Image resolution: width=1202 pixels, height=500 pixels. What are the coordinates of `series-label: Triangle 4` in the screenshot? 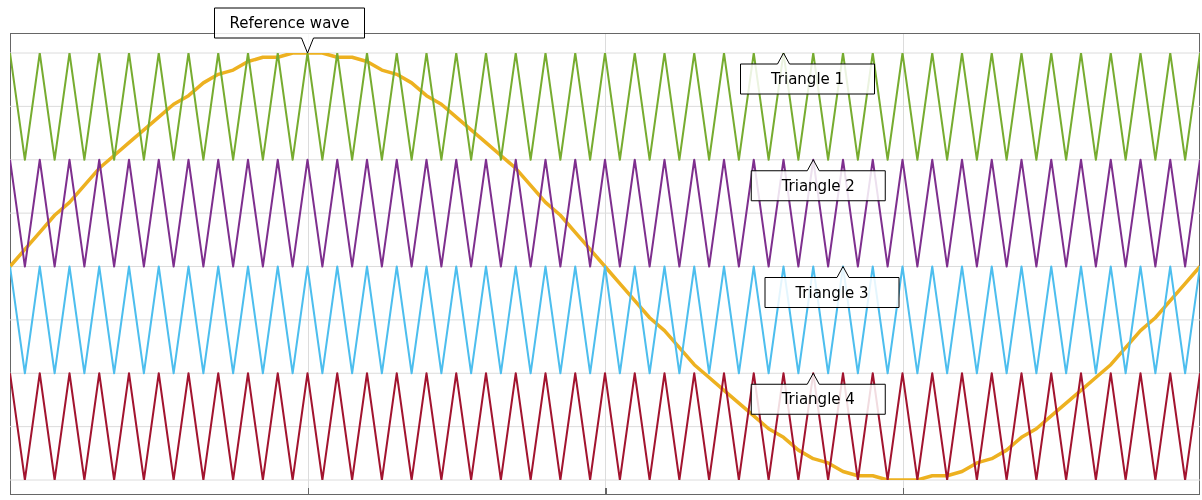 It's located at (817, 399).